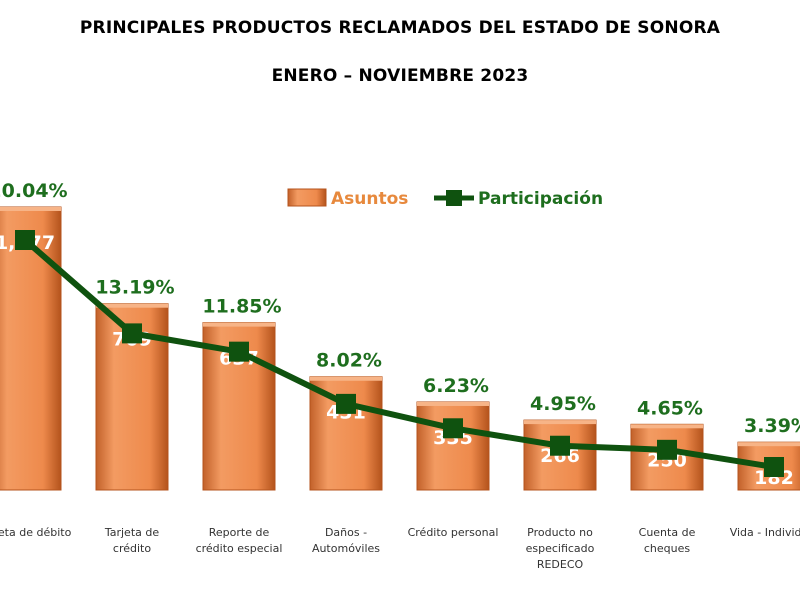 The width and height of the screenshot is (800, 600). What do you see at coordinates (369, 199) in the screenshot?
I see `legend-asuntos-label: Asuntos` at bounding box center [369, 199].